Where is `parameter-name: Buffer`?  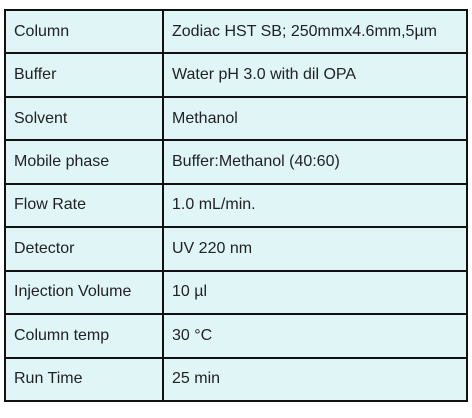 parameter-name: Buffer is located at coordinates (84, 75).